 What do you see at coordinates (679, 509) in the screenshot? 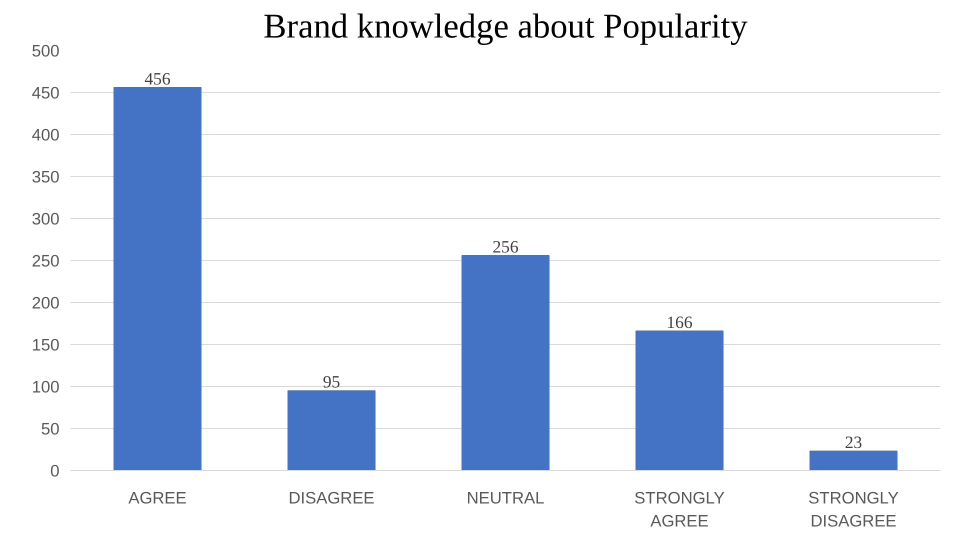
I see `x-tick-label: STRONGLY AGREE` at bounding box center [679, 509].